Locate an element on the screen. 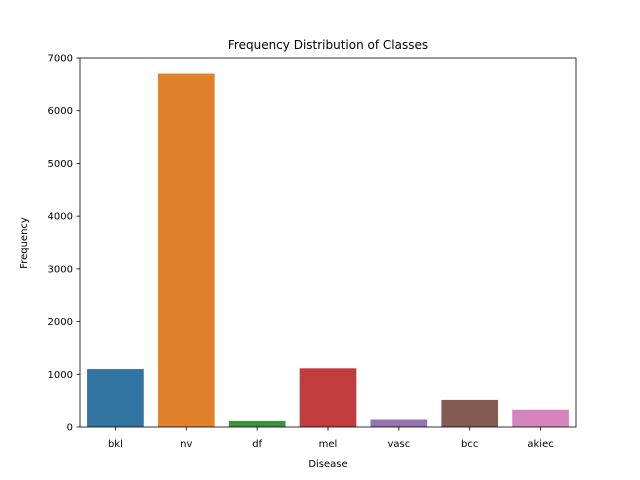 This screenshot has width=640, height=480. y-tick-label-1000: 1000 is located at coordinates (60, 375).